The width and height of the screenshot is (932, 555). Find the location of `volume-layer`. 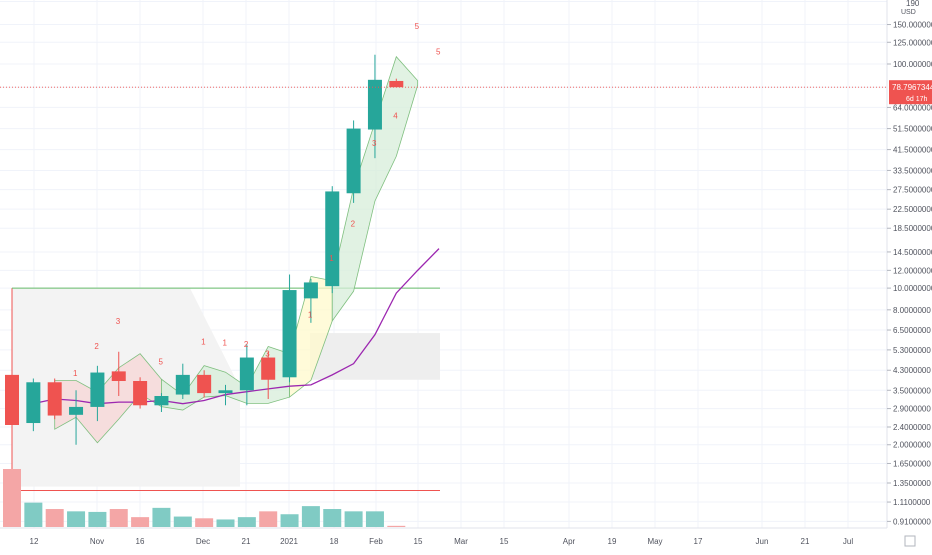

volume-layer is located at coordinates (204, 498).